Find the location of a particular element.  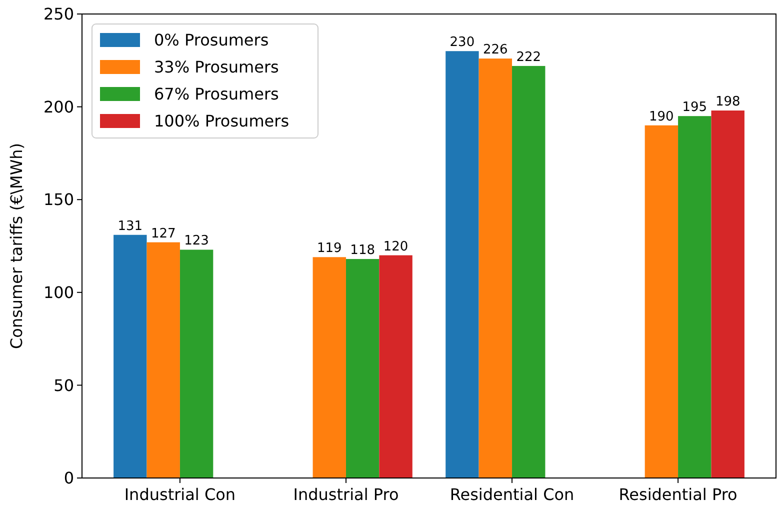

x-tick-label: Industrial Con is located at coordinates (180, 494).